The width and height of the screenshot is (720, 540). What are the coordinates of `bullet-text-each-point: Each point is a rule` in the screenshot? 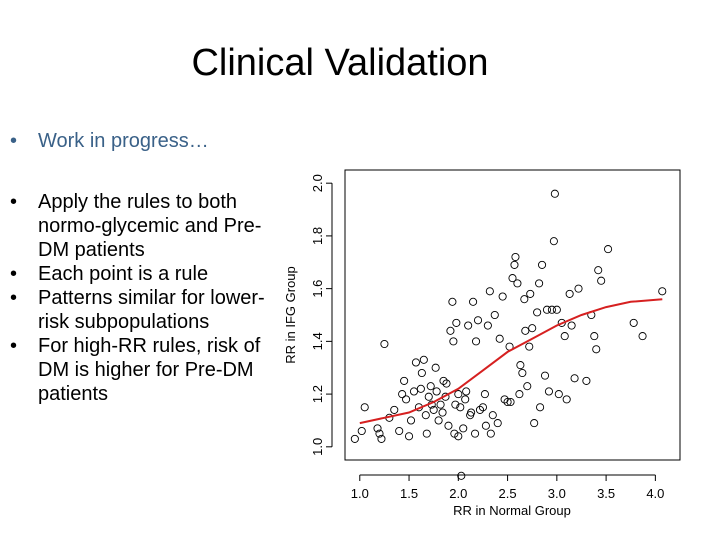 It's located at (123, 274).